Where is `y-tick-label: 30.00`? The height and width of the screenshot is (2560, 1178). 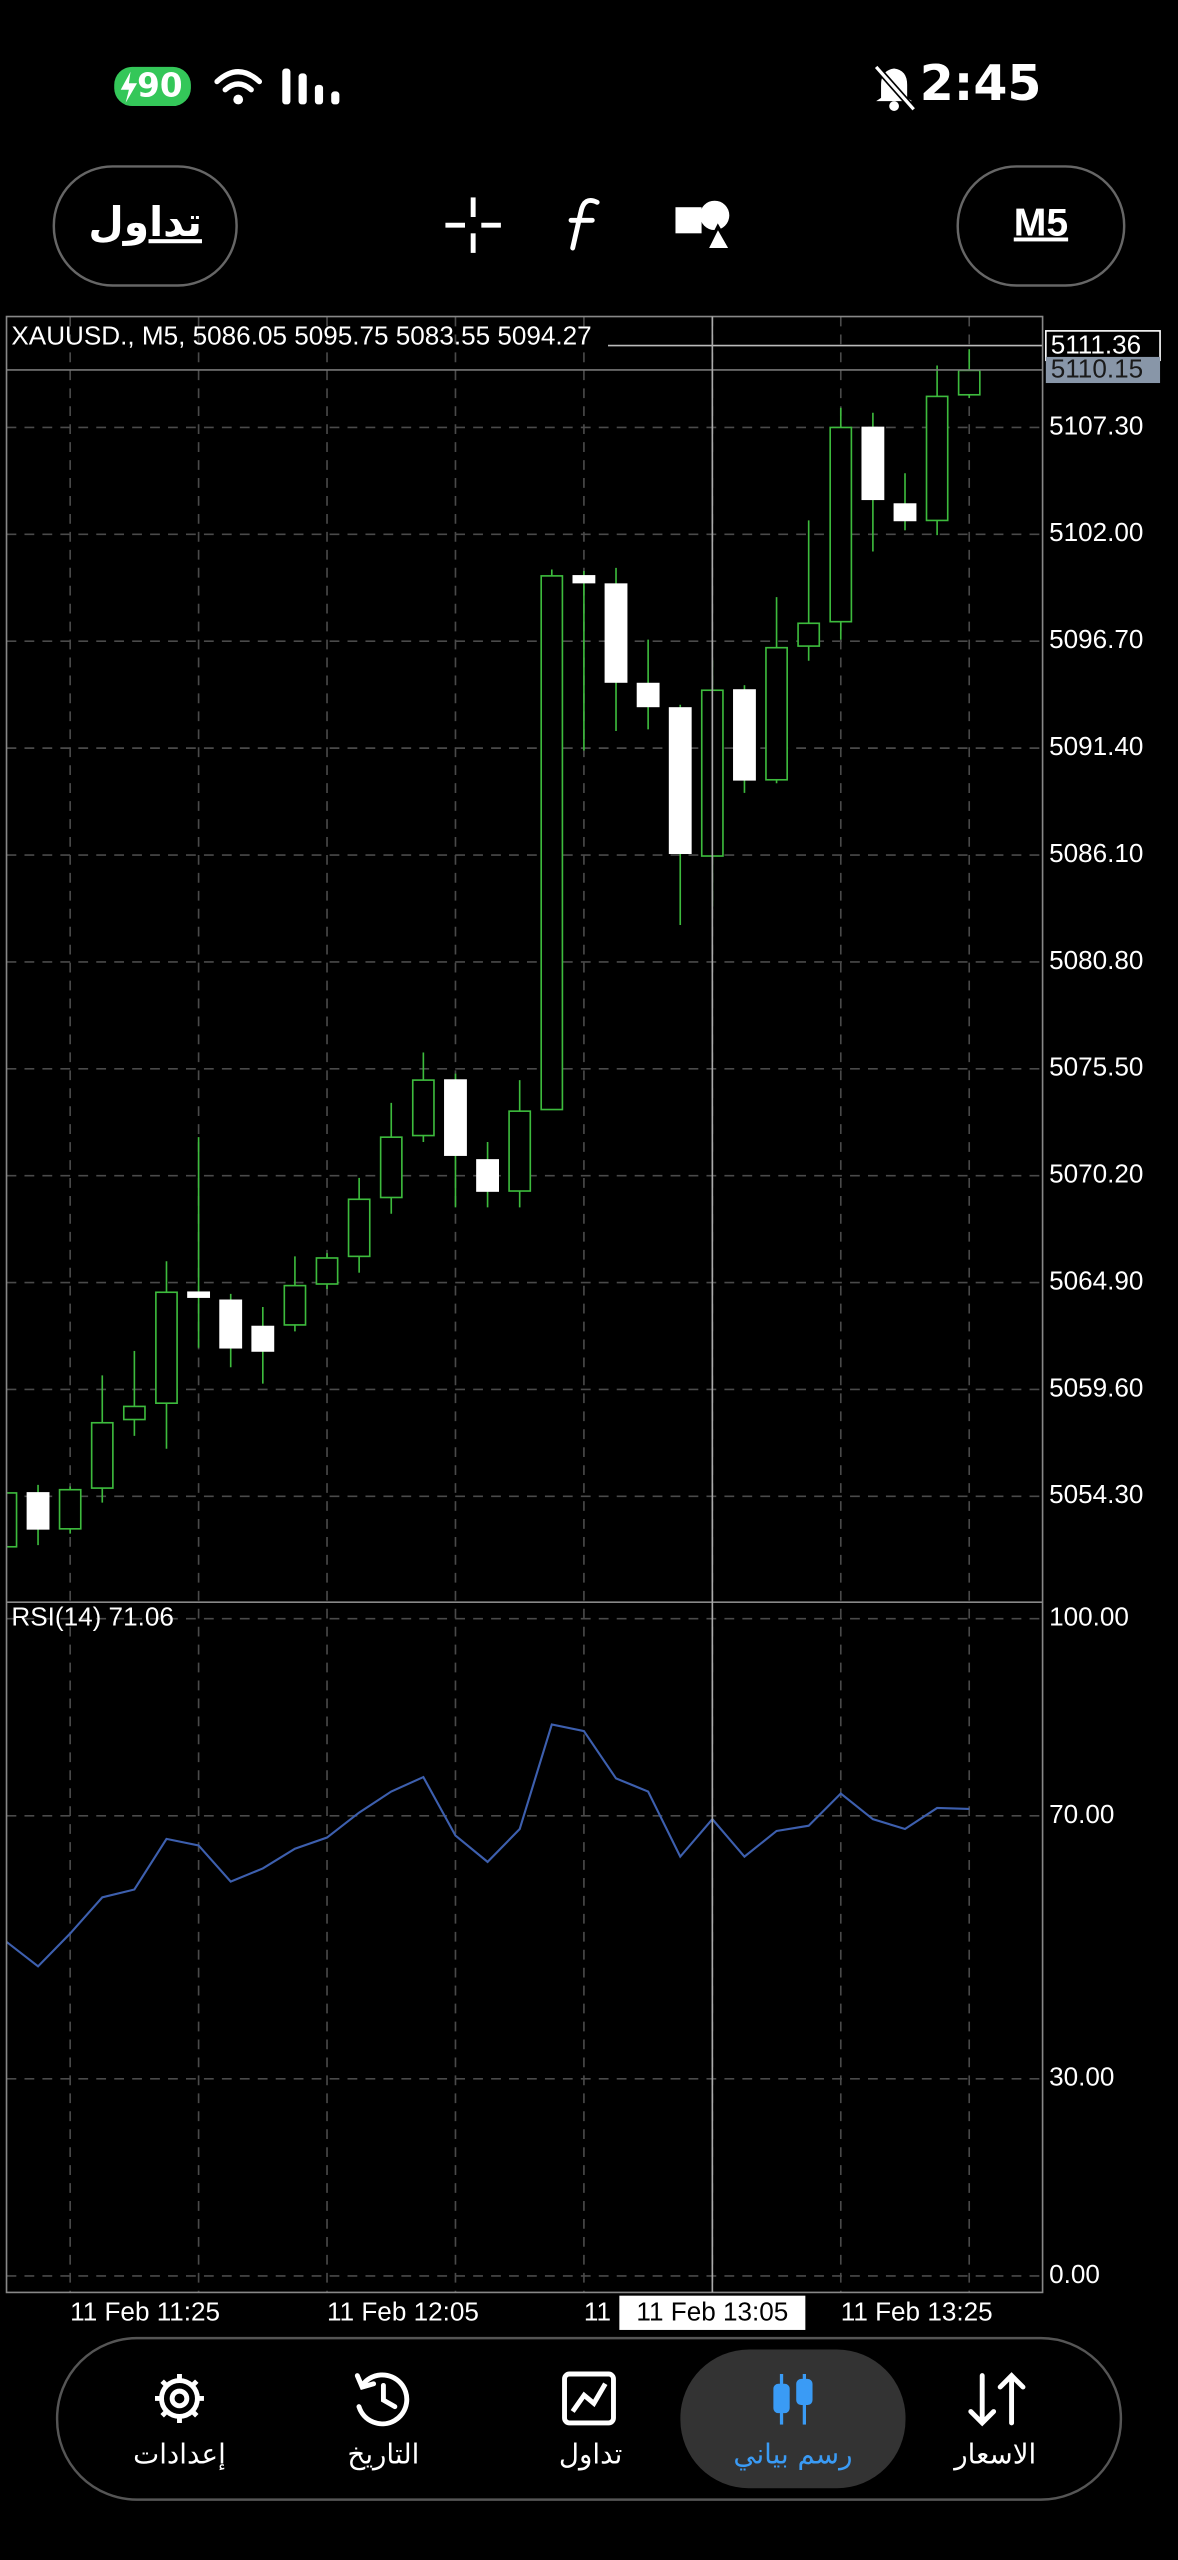
y-tick-label: 30.00 is located at coordinates (1081, 2077).